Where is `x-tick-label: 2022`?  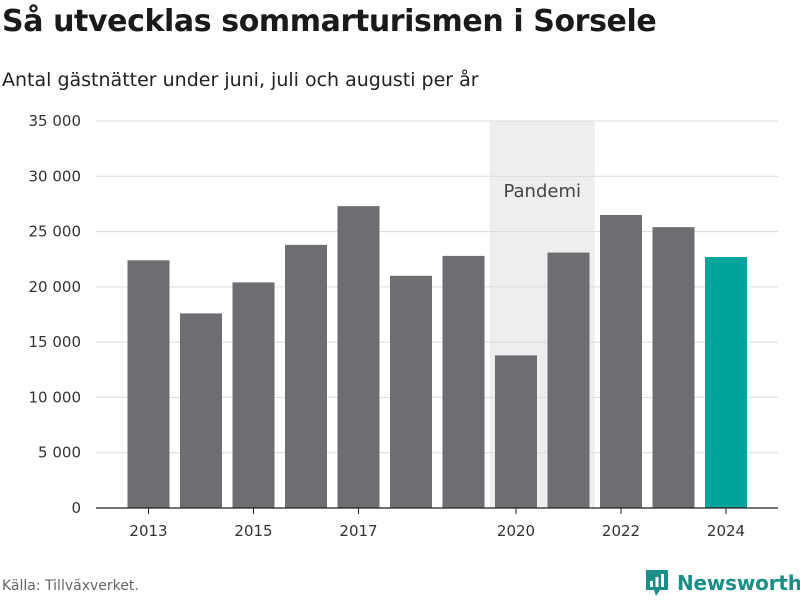
x-tick-label: 2022 is located at coordinates (621, 531).